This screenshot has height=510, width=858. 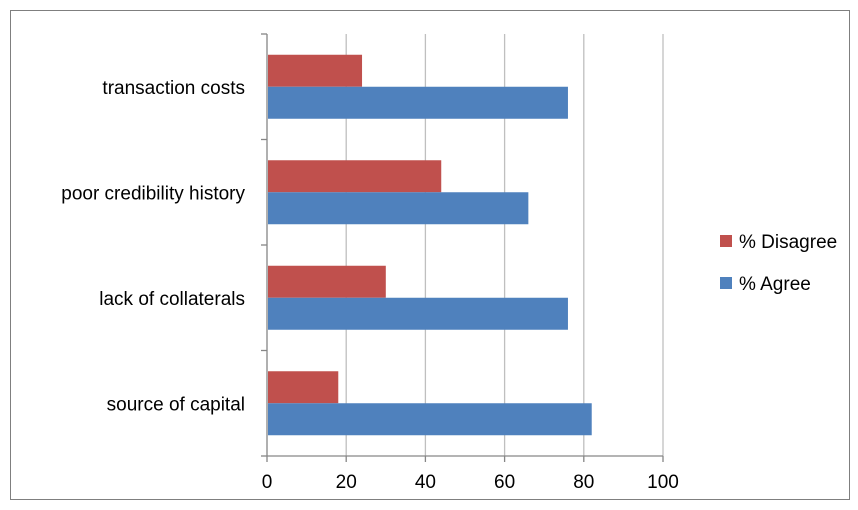 I want to click on legend-label: % Disagree, so click(x=788, y=242).